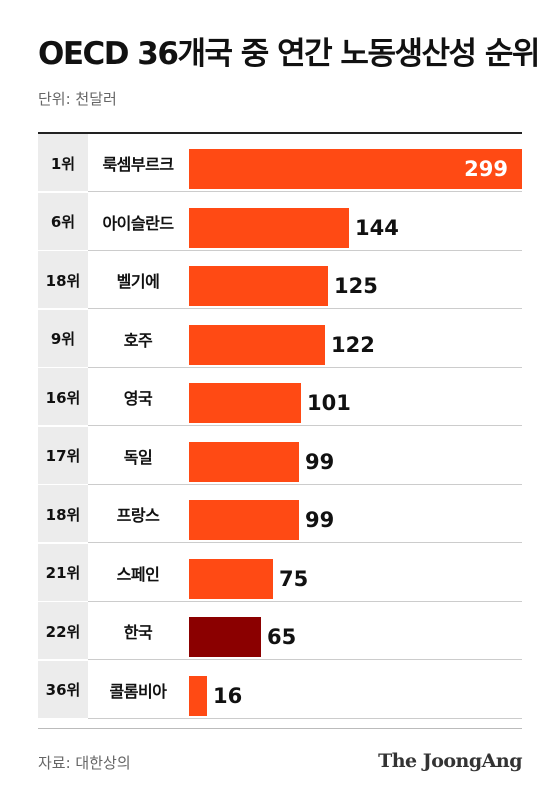 This screenshot has height=802, width=560. I want to click on chart-row: 36위 콜롬비아 16, so click(280, 689).